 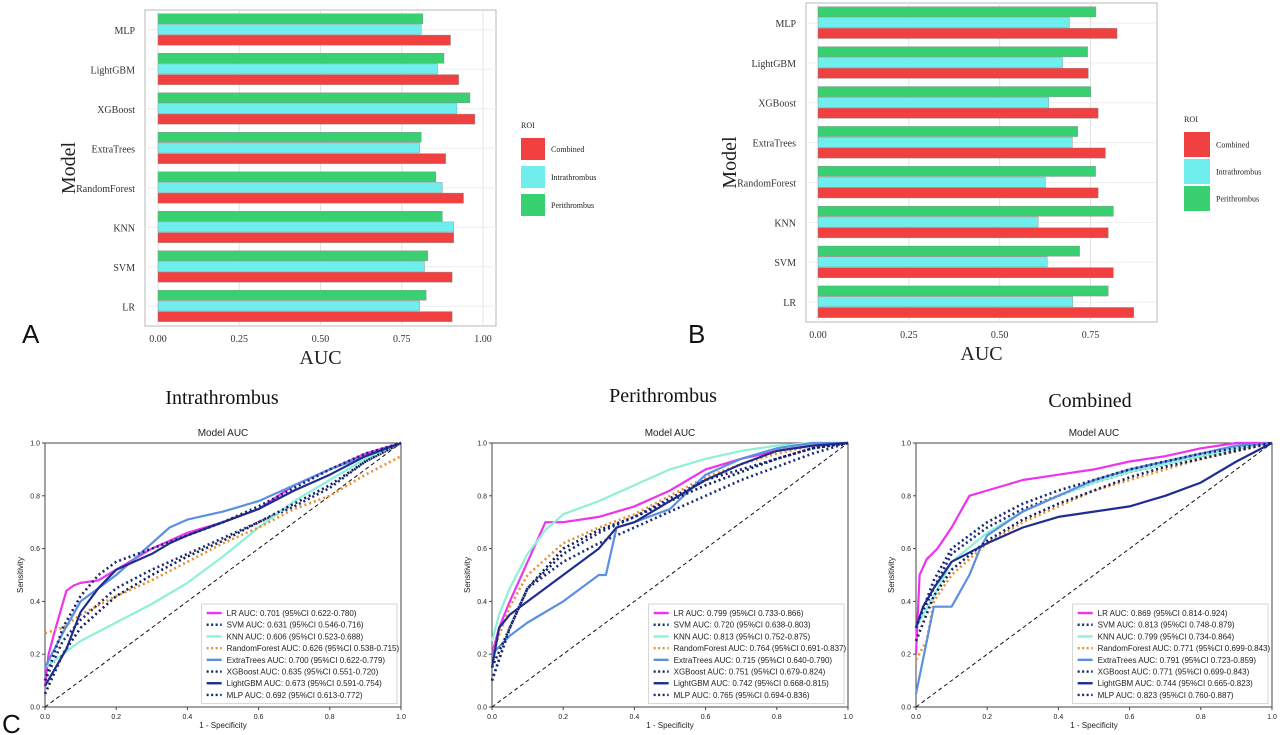 I want to click on legend-label: XGBoost AUC: 0.771 (95%CI 0.699-0.843), so click(x=1174, y=672).